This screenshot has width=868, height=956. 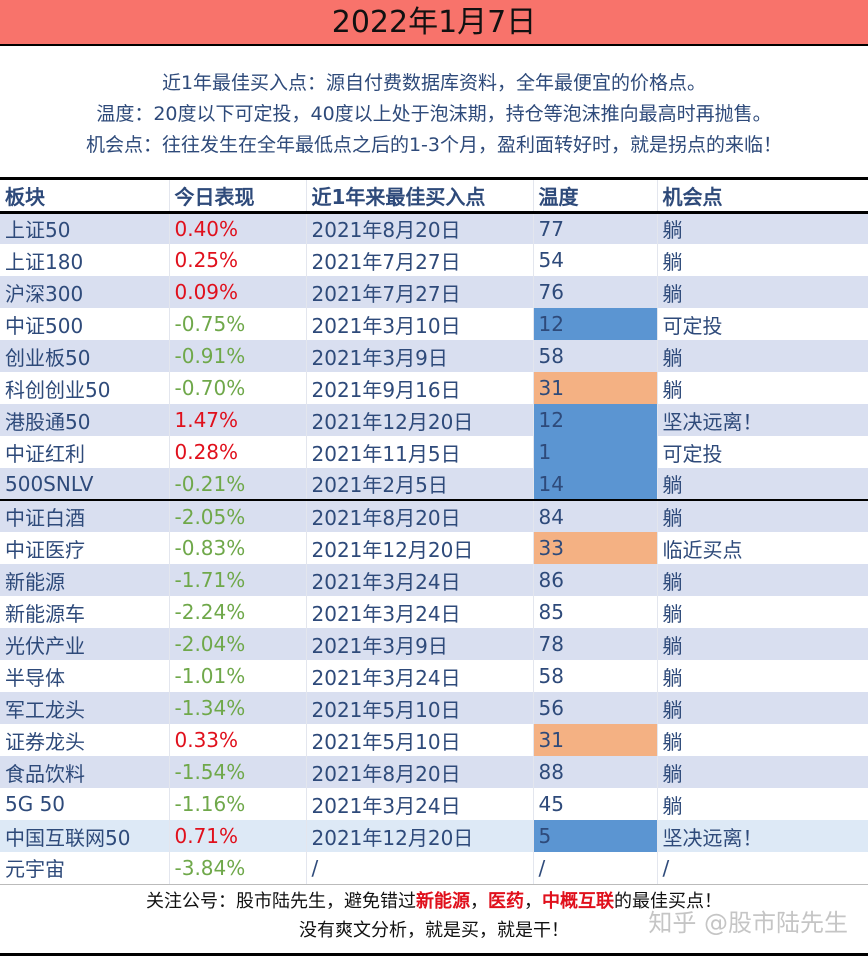 What do you see at coordinates (434, 954) in the screenshot?
I see `bottom-border` at bounding box center [434, 954].